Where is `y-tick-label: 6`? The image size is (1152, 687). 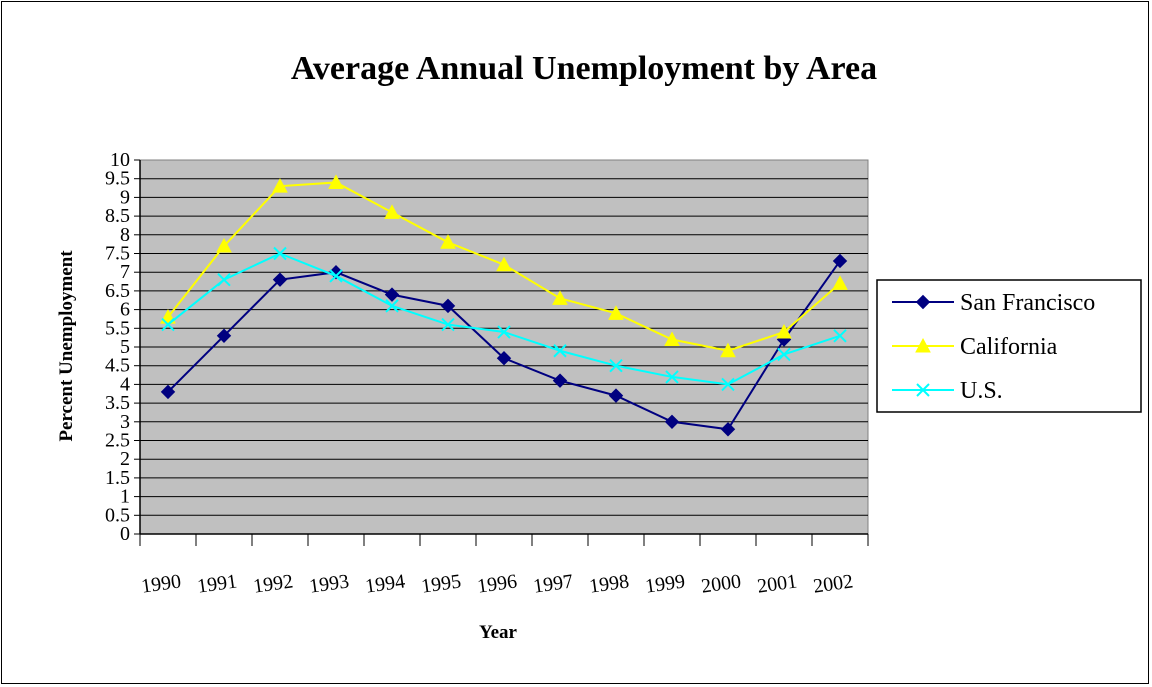 y-tick-label: 6 is located at coordinates (125, 310).